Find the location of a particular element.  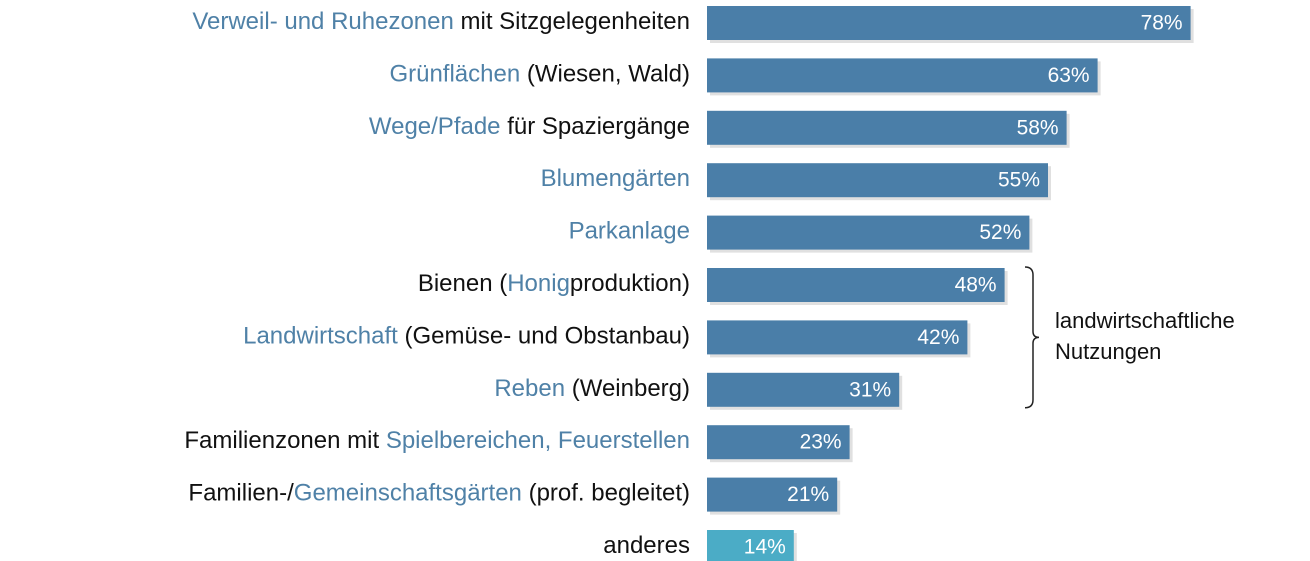

category-part: Landwirtschaft is located at coordinates (320, 336).